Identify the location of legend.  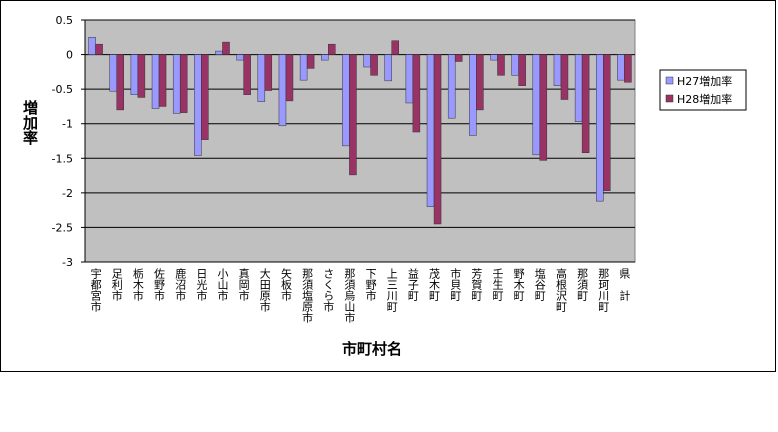
(703, 90).